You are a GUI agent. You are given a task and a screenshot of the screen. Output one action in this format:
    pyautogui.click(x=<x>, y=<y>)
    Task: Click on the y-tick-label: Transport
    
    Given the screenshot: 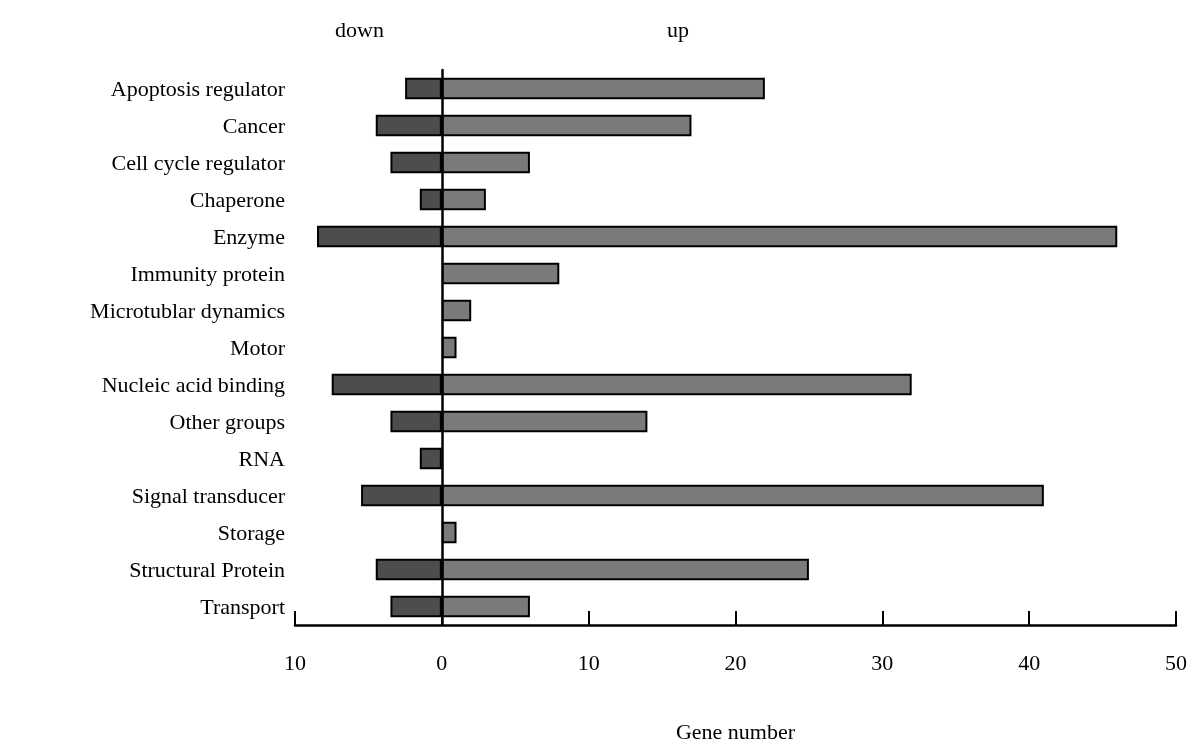 What is the action you would take?
    pyautogui.click(x=242, y=606)
    